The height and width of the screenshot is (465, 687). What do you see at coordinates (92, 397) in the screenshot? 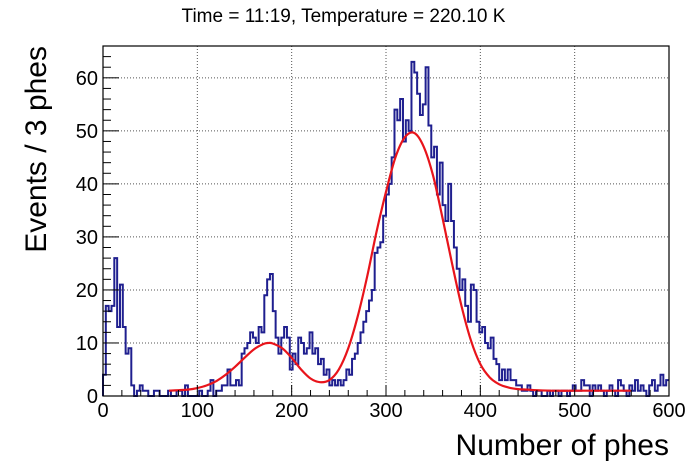
I see `y-tick-label-0: 0` at bounding box center [92, 397].